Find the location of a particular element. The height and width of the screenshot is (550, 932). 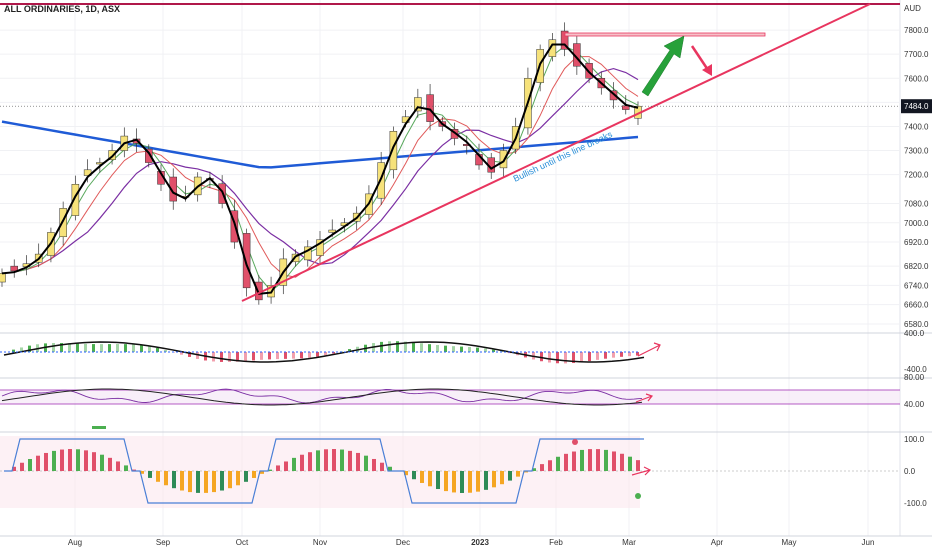

macd-tick-label: -400.0 is located at coordinates (915, 369).